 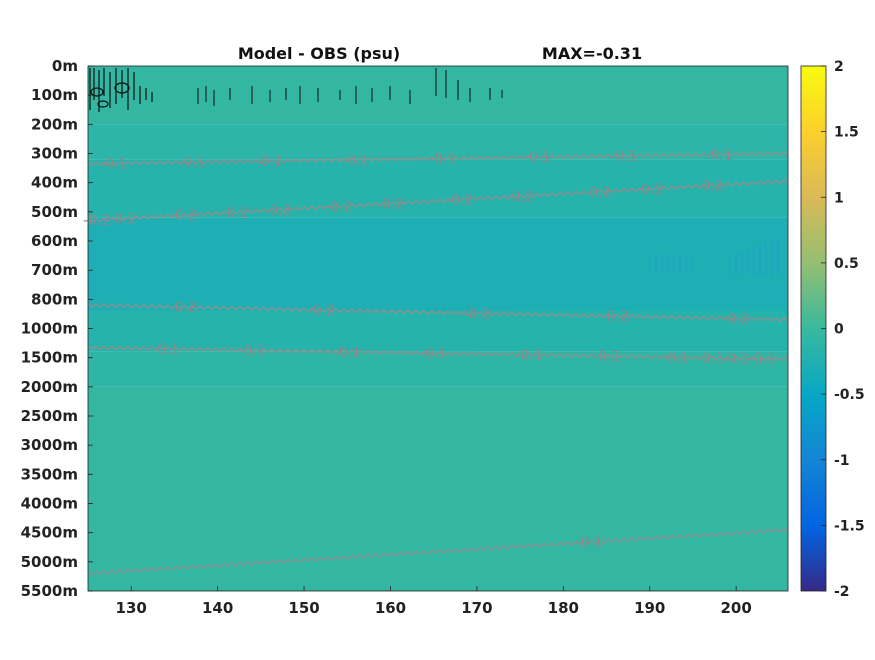 I want to click on max-value-label: MAX=-0.31, so click(x=592, y=53).